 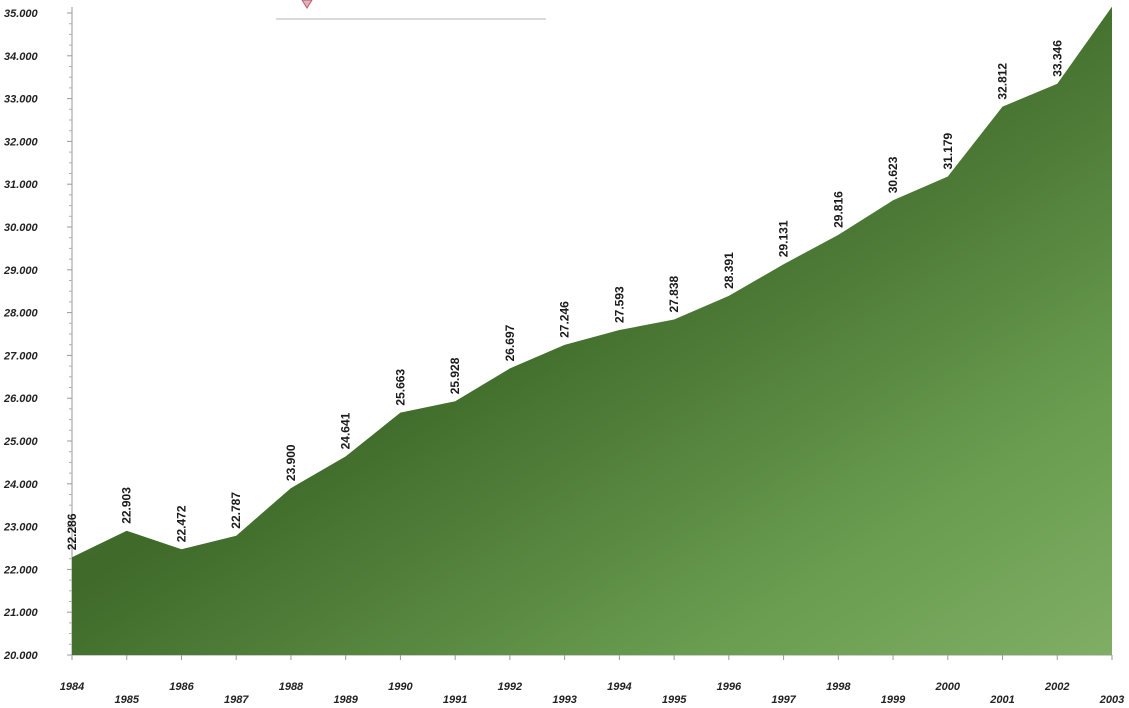 I want to click on data-label: 25.928, so click(x=455, y=375).